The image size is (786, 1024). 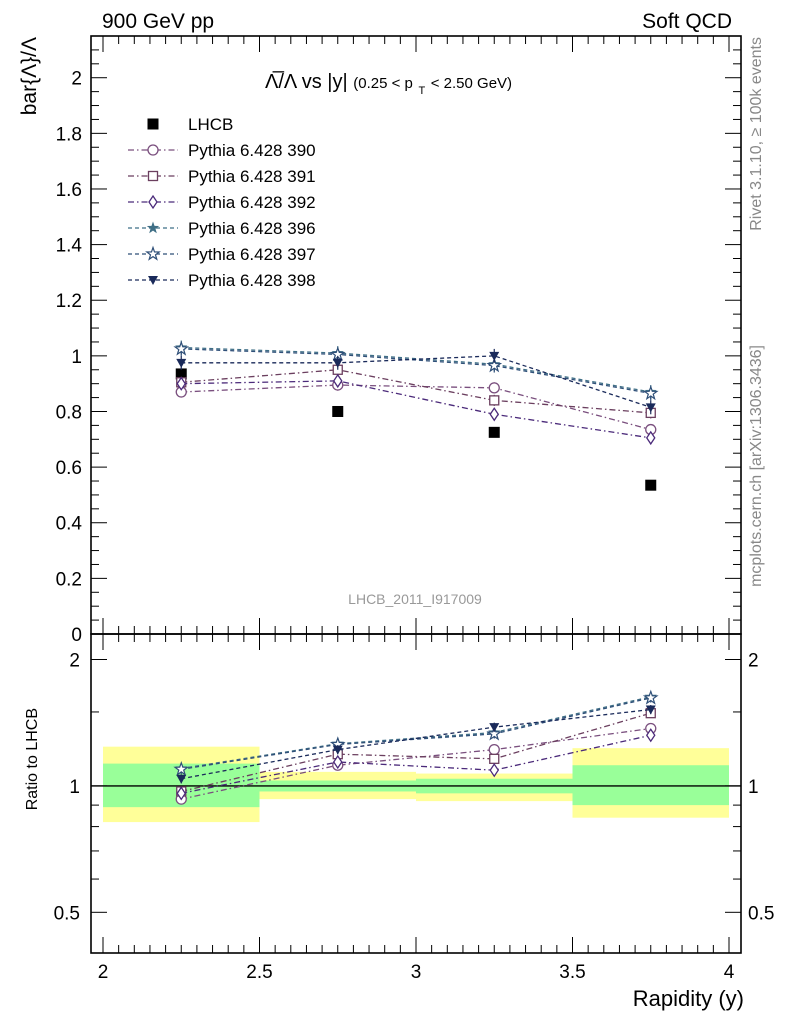 What do you see at coordinates (252, 176) in the screenshot?
I see `legend-entry: Pythia 6.428 391` at bounding box center [252, 176].